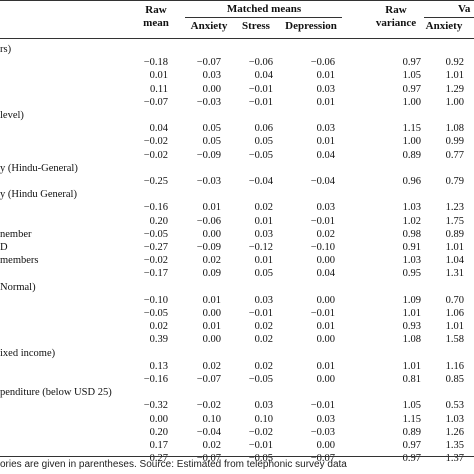  What do you see at coordinates (411, 300) in the screenshot?
I see `raw-variance-cell: 1.09` at bounding box center [411, 300].